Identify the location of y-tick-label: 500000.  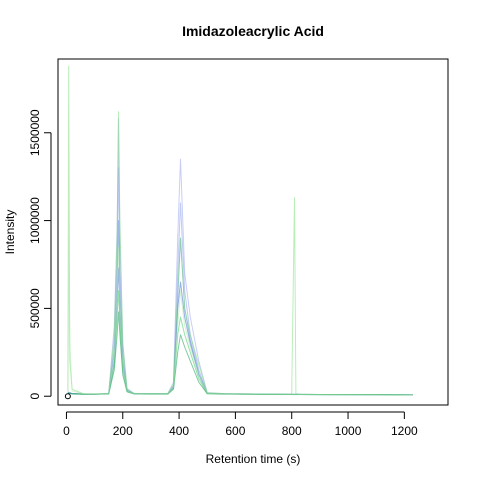
(35, 308).